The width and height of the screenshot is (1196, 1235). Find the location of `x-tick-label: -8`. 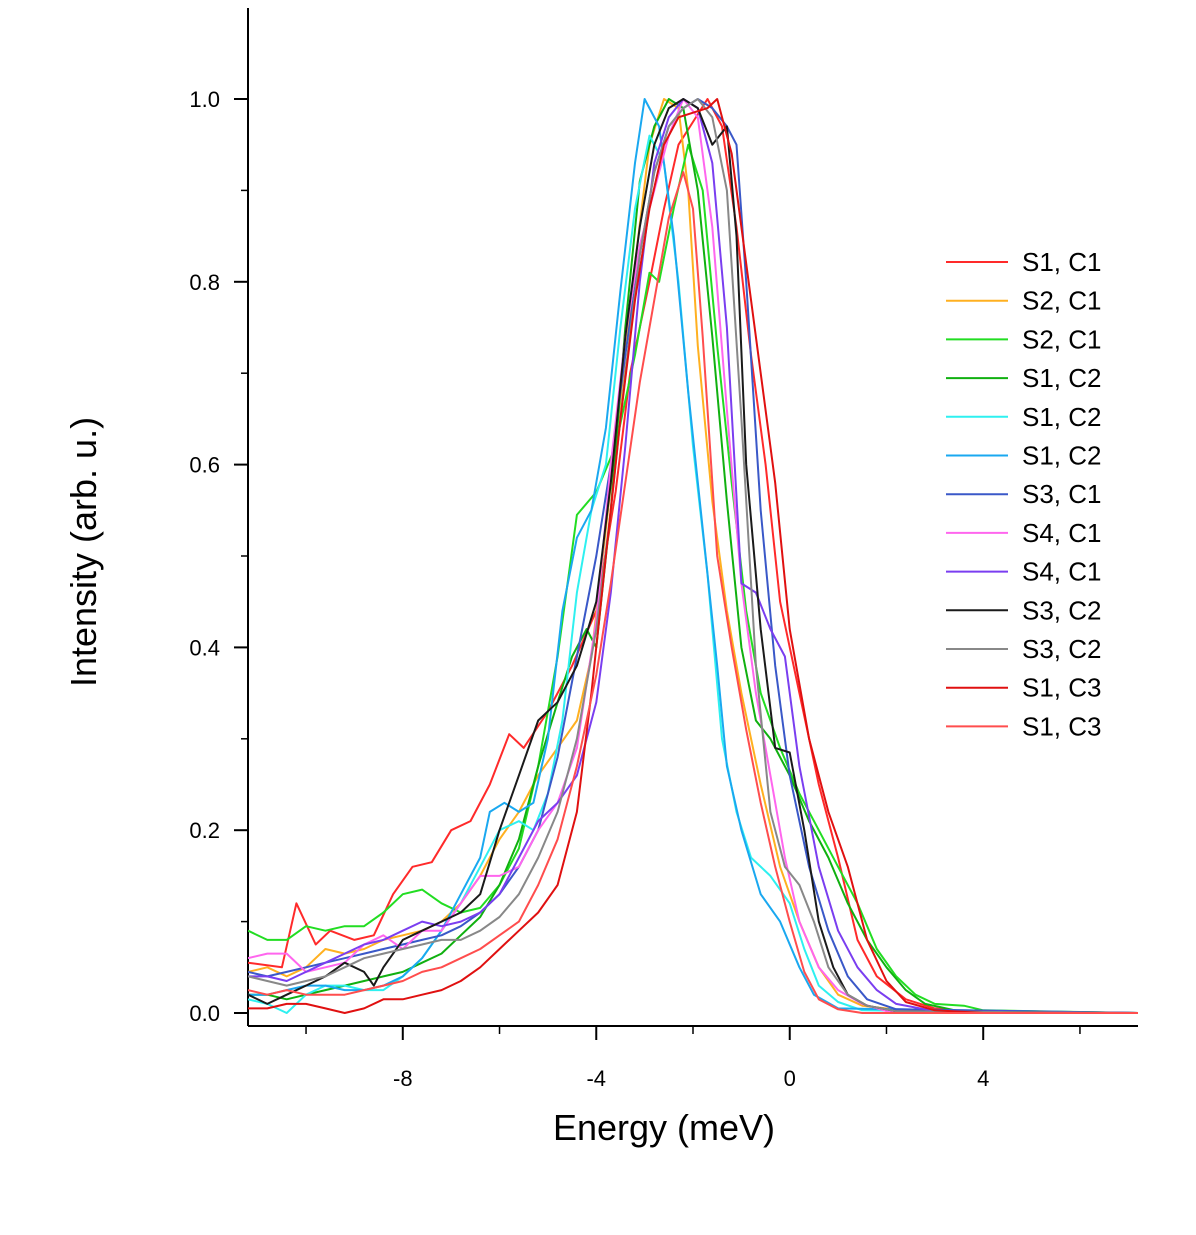

x-tick-label: -8 is located at coordinates (403, 1078).